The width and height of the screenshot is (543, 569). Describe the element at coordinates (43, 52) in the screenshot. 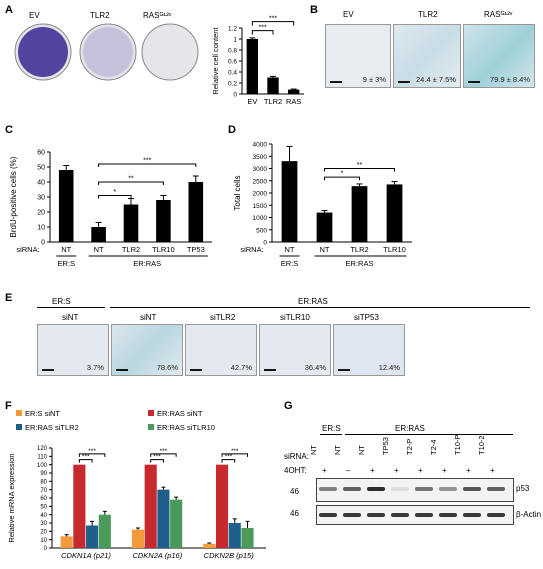

I see `plate-ev` at that location.